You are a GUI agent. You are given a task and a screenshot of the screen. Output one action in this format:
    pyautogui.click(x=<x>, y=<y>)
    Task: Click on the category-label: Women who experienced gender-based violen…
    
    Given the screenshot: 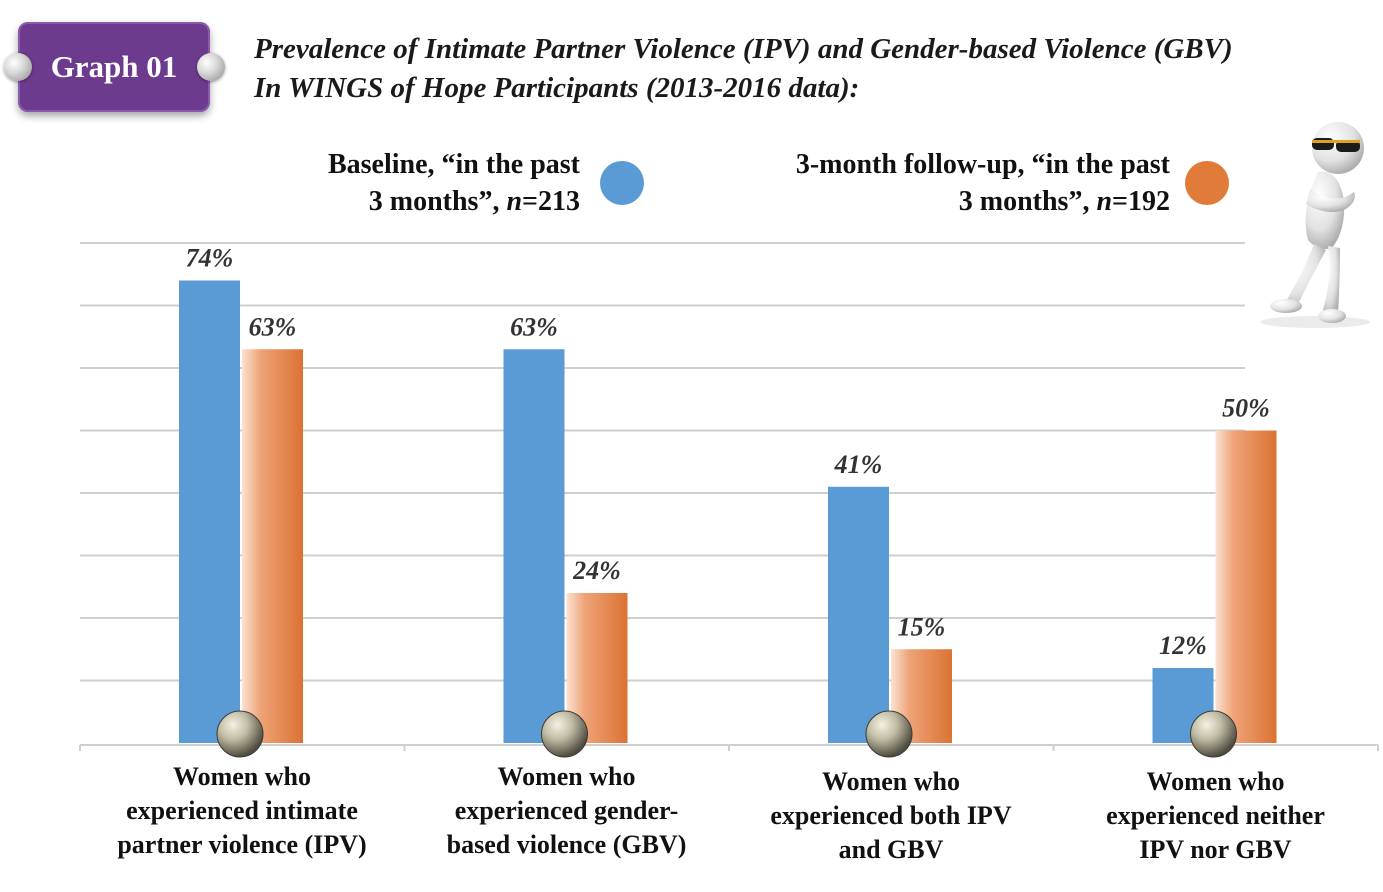 What is the action you would take?
    pyautogui.click(x=567, y=811)
    